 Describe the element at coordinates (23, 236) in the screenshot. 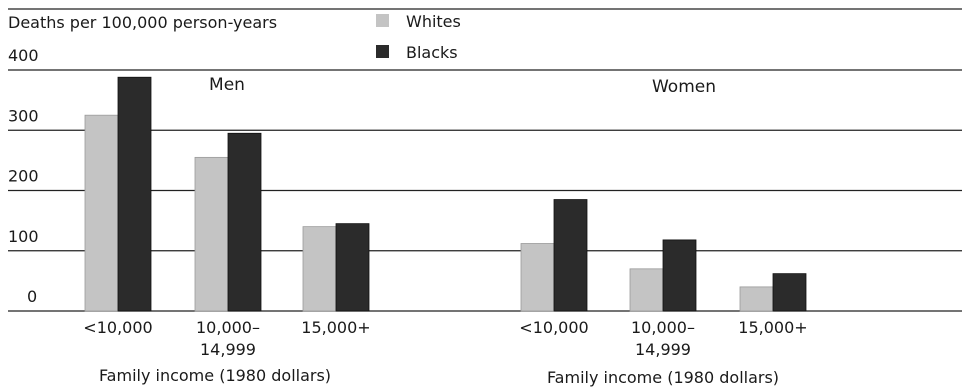

I see `y-tick-label: 100` at that location.